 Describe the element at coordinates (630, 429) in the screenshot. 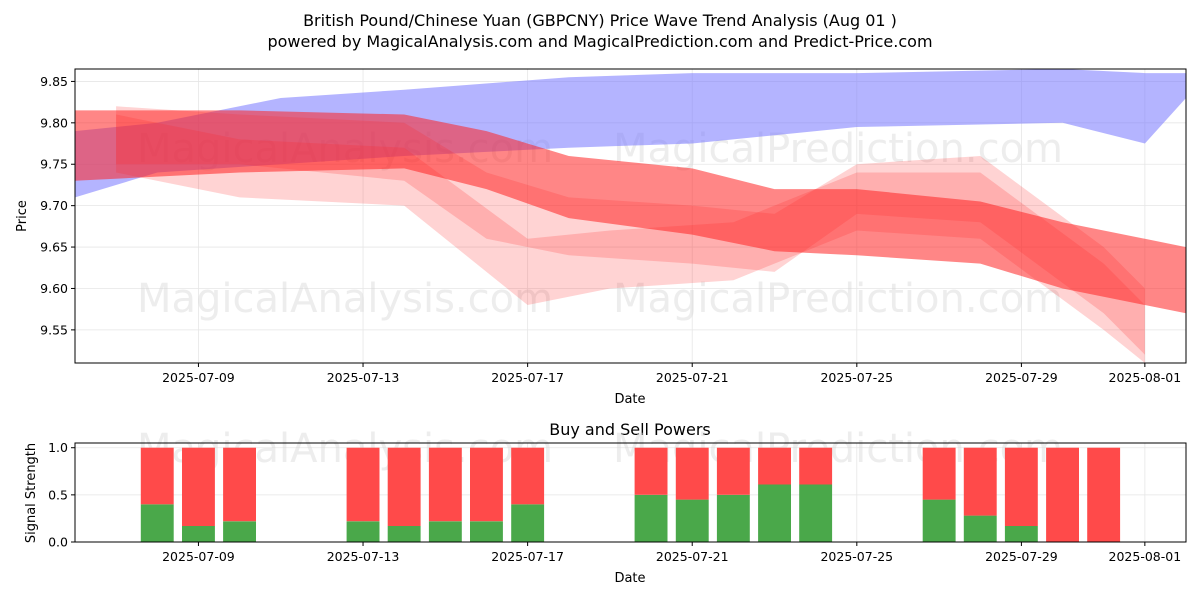

I see `signal-title: Buy and Sell Powers` at that location.